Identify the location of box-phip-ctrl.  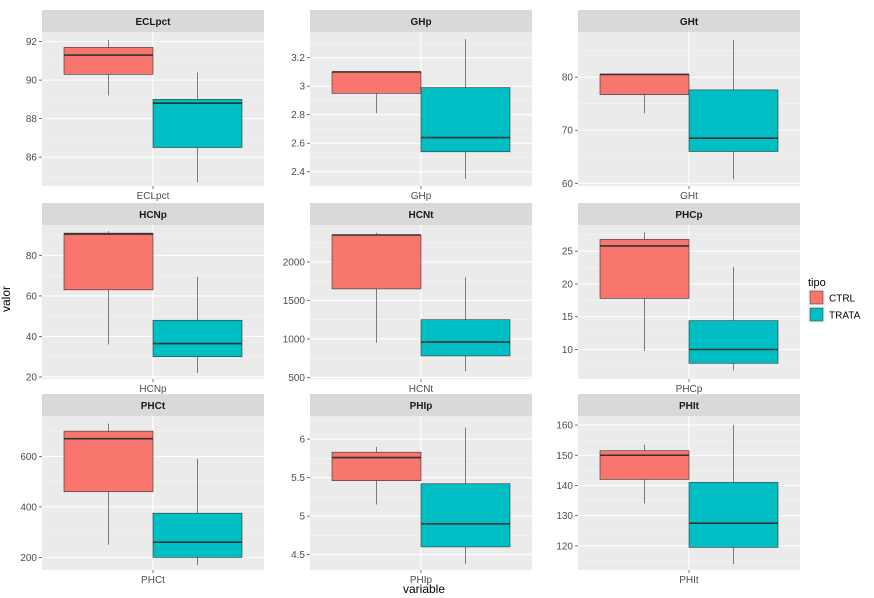
(376, 475).